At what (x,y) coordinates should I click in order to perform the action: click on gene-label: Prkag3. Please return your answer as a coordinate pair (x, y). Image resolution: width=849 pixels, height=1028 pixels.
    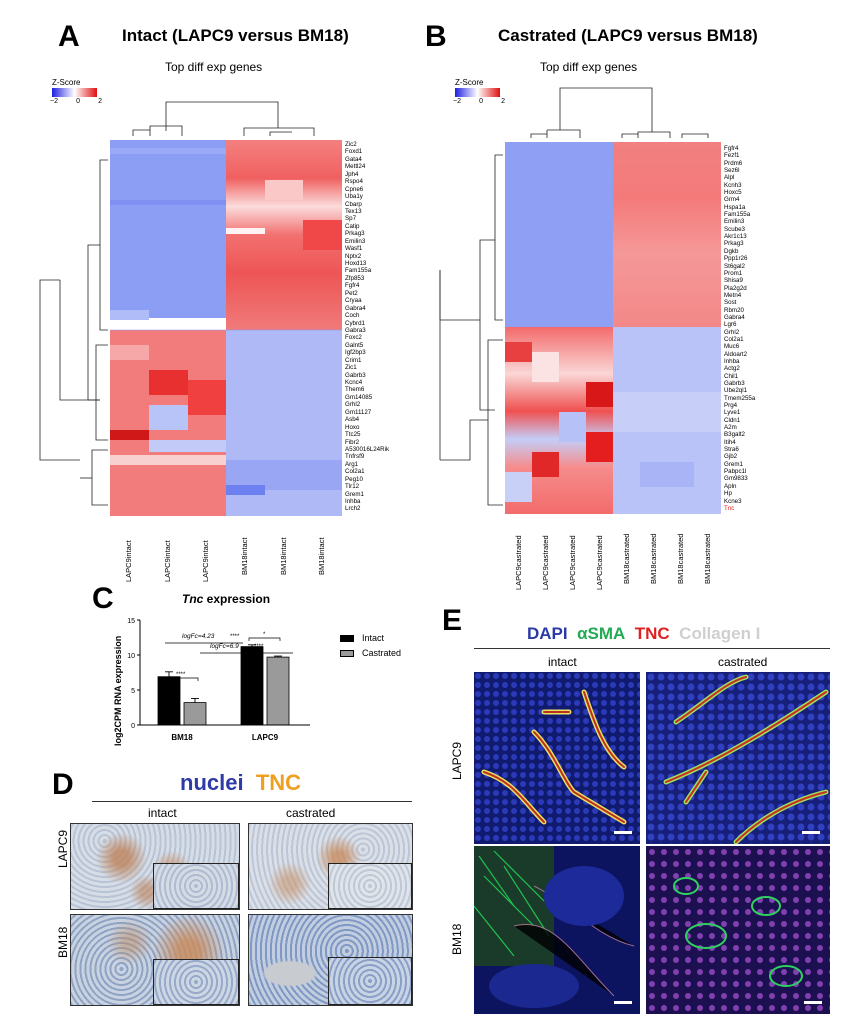
    Looking at the image, I should click on (734, 244).